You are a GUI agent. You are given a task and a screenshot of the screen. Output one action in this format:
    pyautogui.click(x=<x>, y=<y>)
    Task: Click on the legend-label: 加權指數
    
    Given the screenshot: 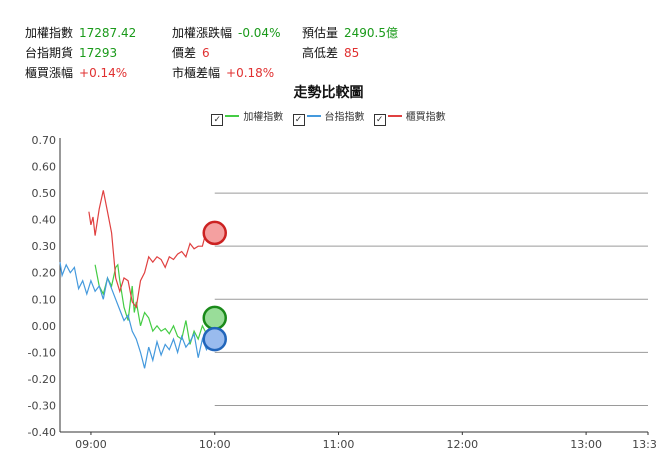 What is the action you would take?
    pyautogui.click(x=263, y=117)
    